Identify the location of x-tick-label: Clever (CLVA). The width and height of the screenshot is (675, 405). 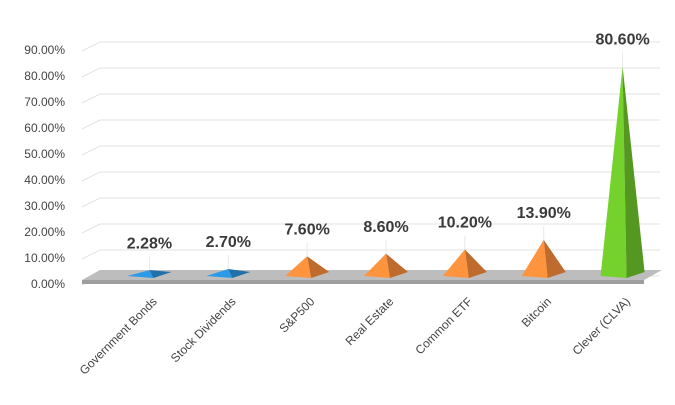
(601, 325).